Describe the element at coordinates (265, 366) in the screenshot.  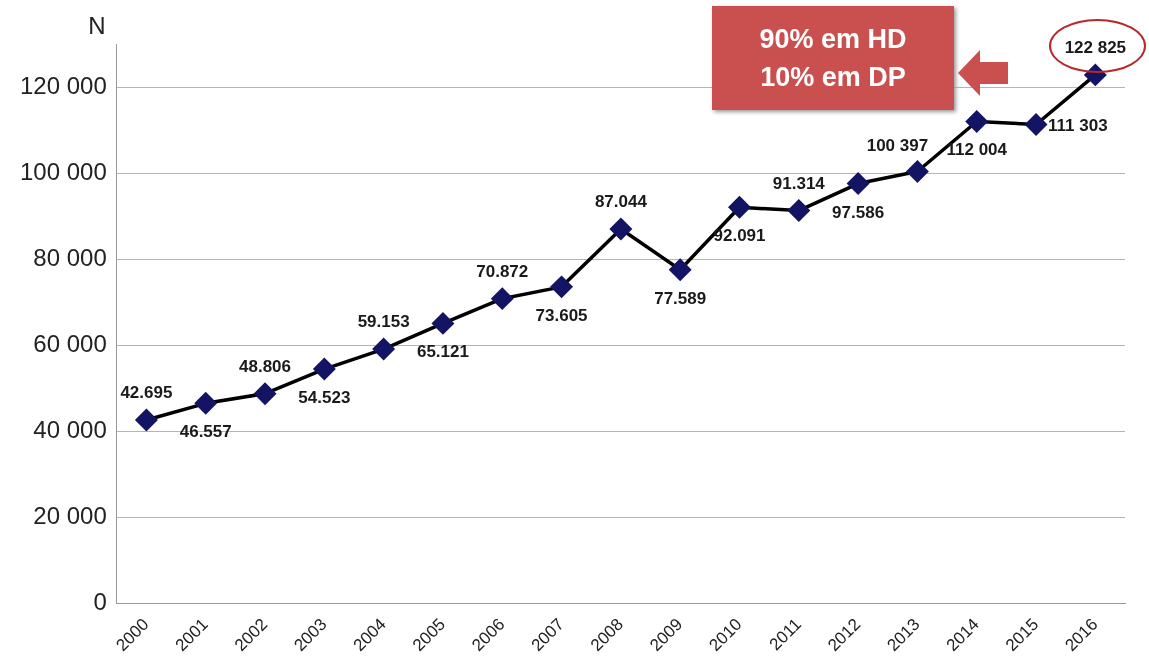
I see `data-label: 48.806` at that location.